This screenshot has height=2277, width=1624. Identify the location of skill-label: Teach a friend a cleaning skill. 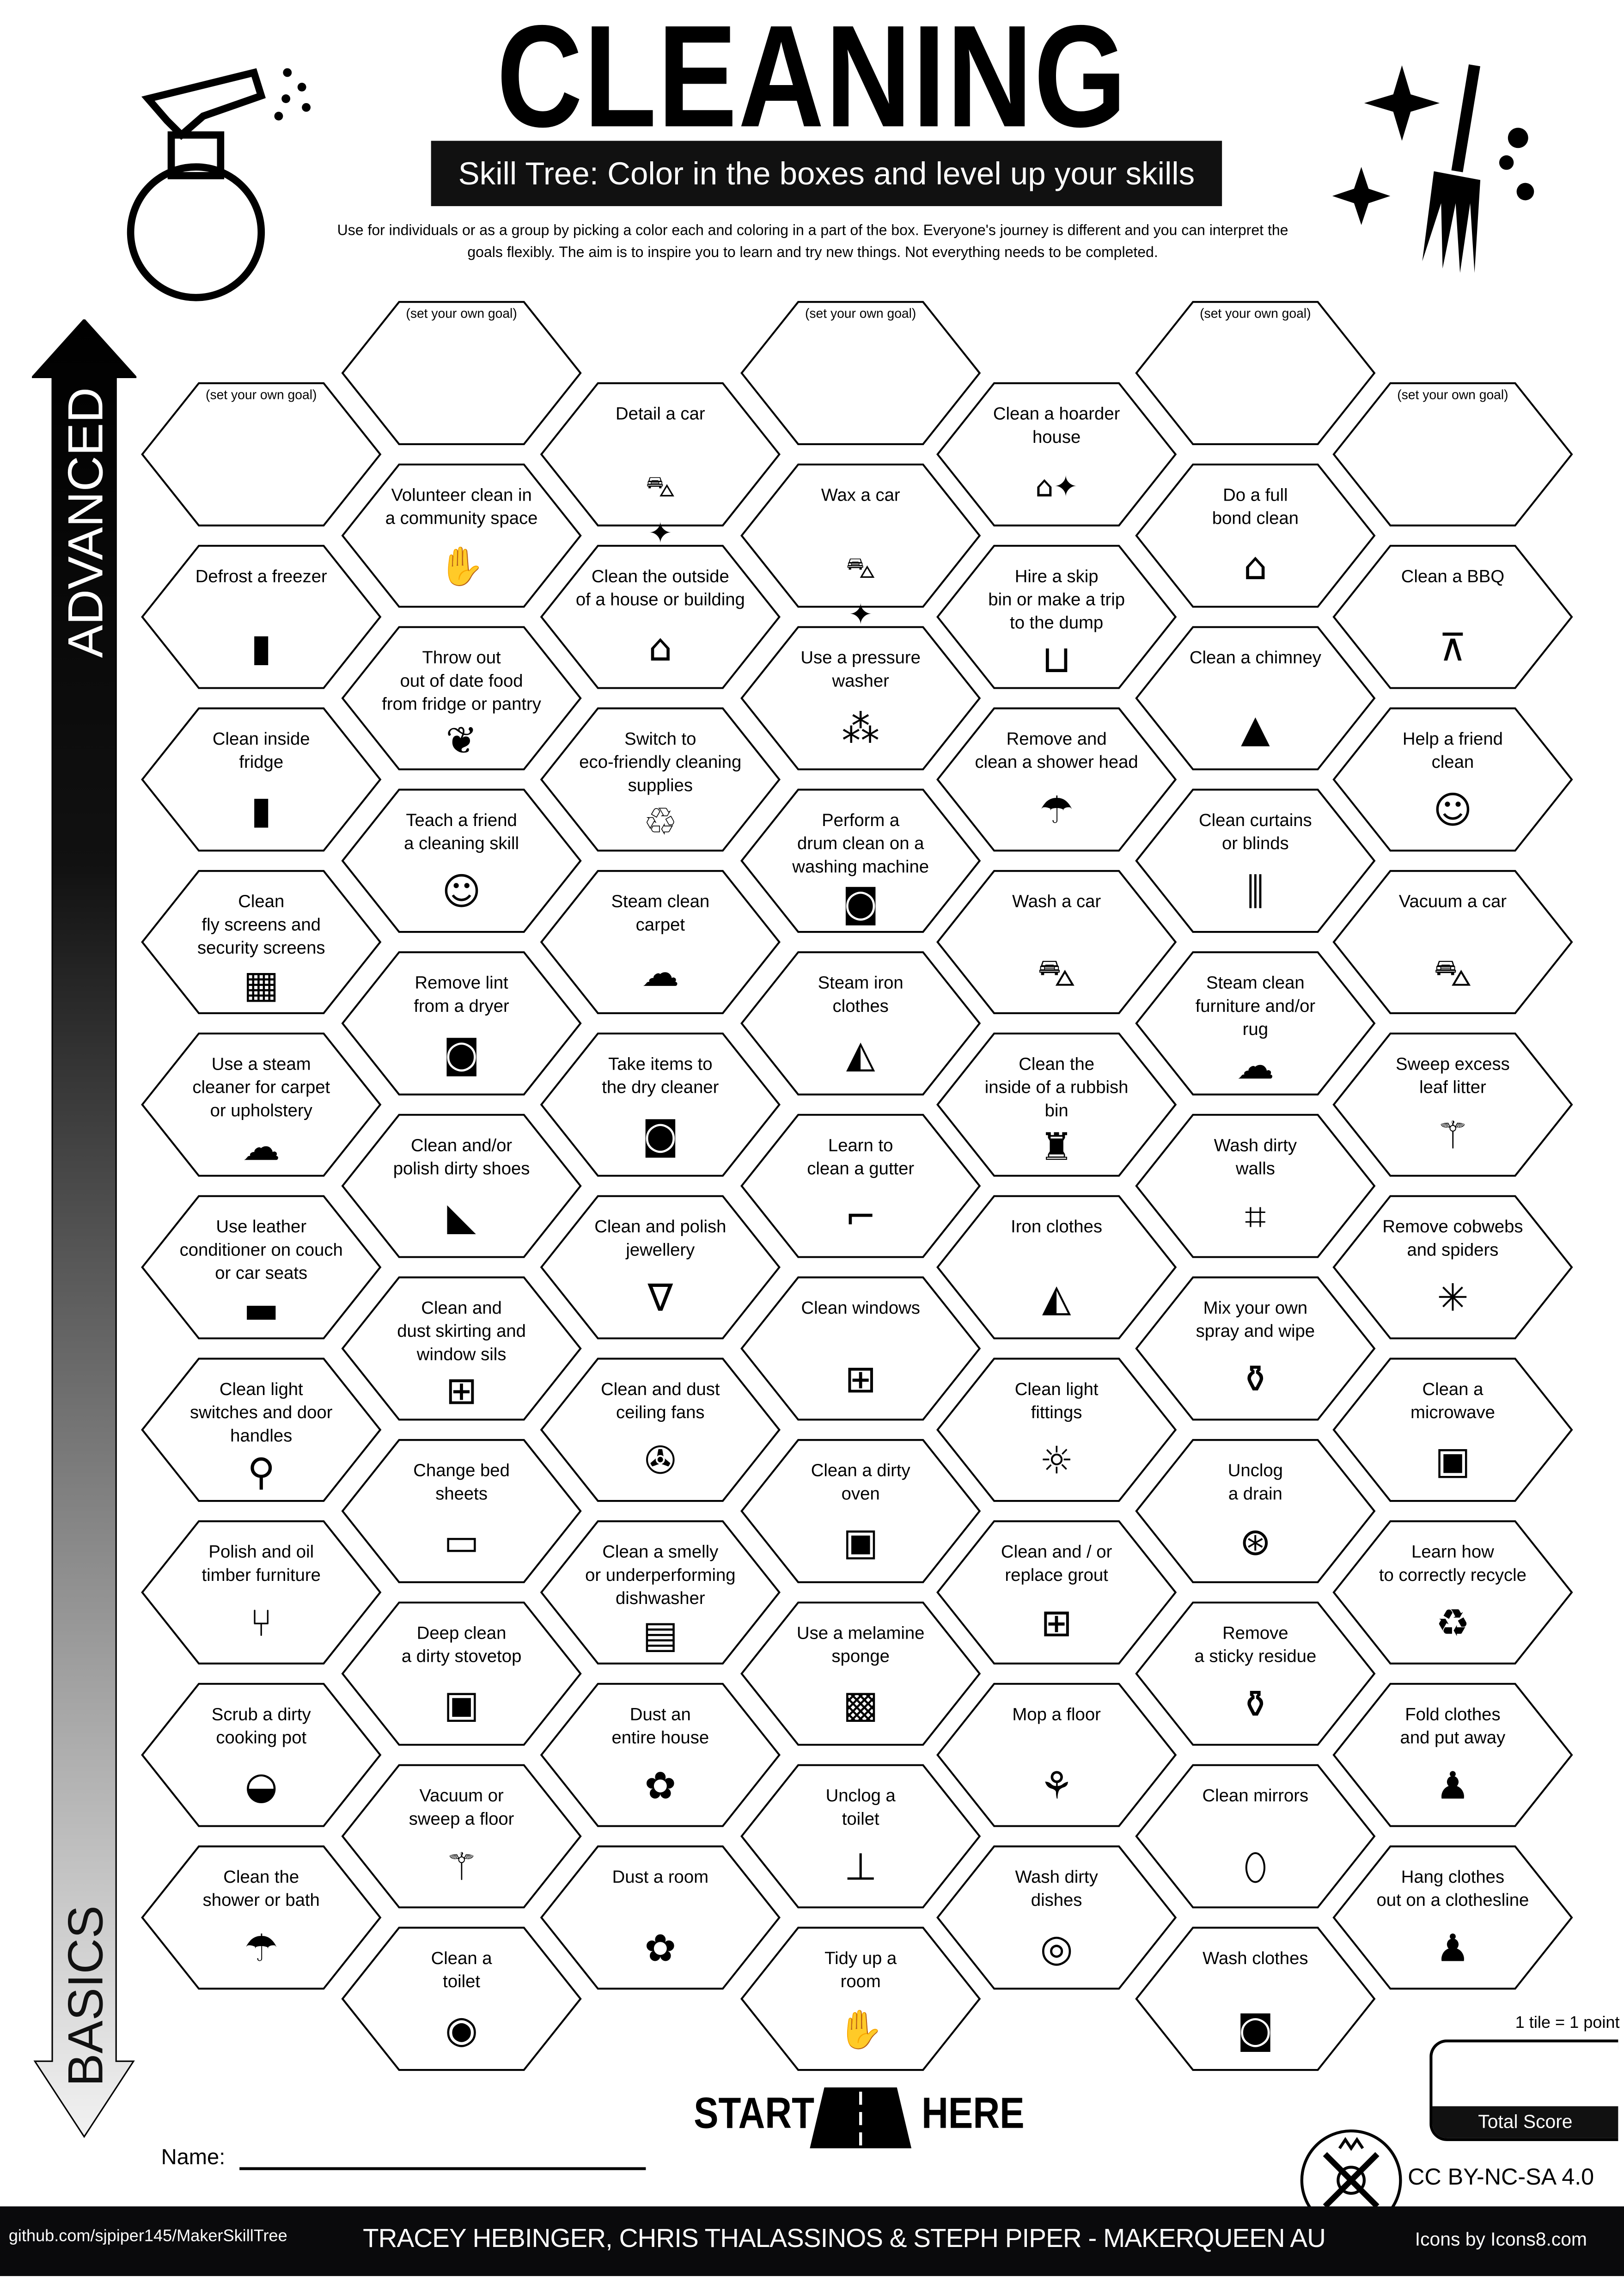
(461, 832).